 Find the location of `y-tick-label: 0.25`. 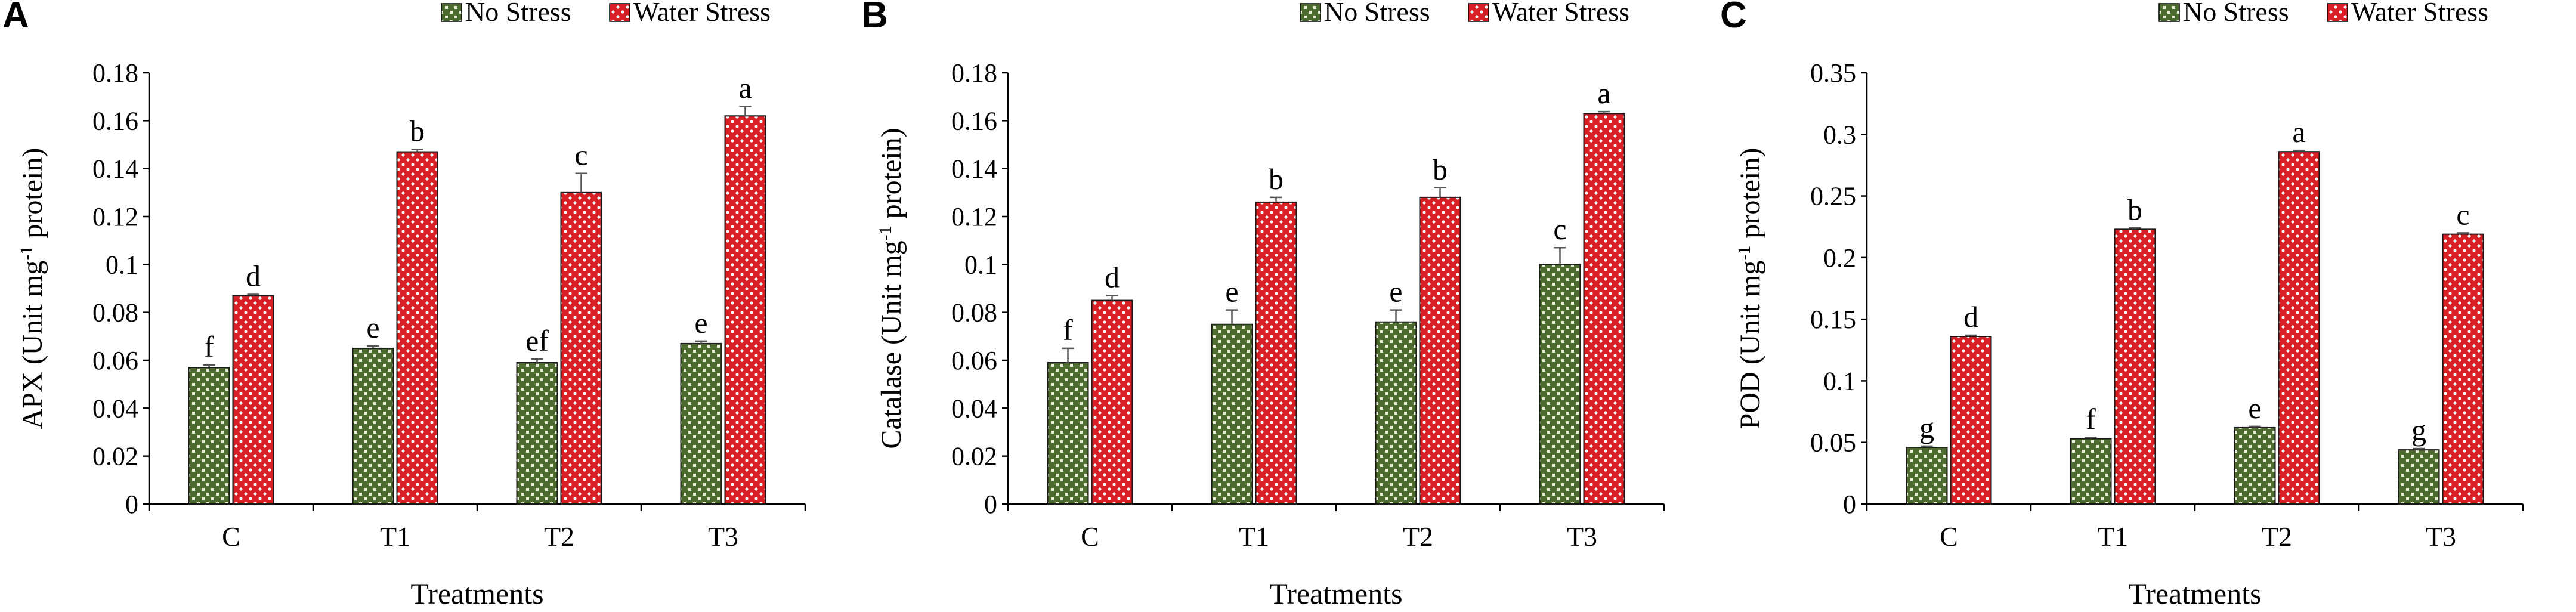

y-tick-label: 0.25 is located at coordinates (1833, 196).